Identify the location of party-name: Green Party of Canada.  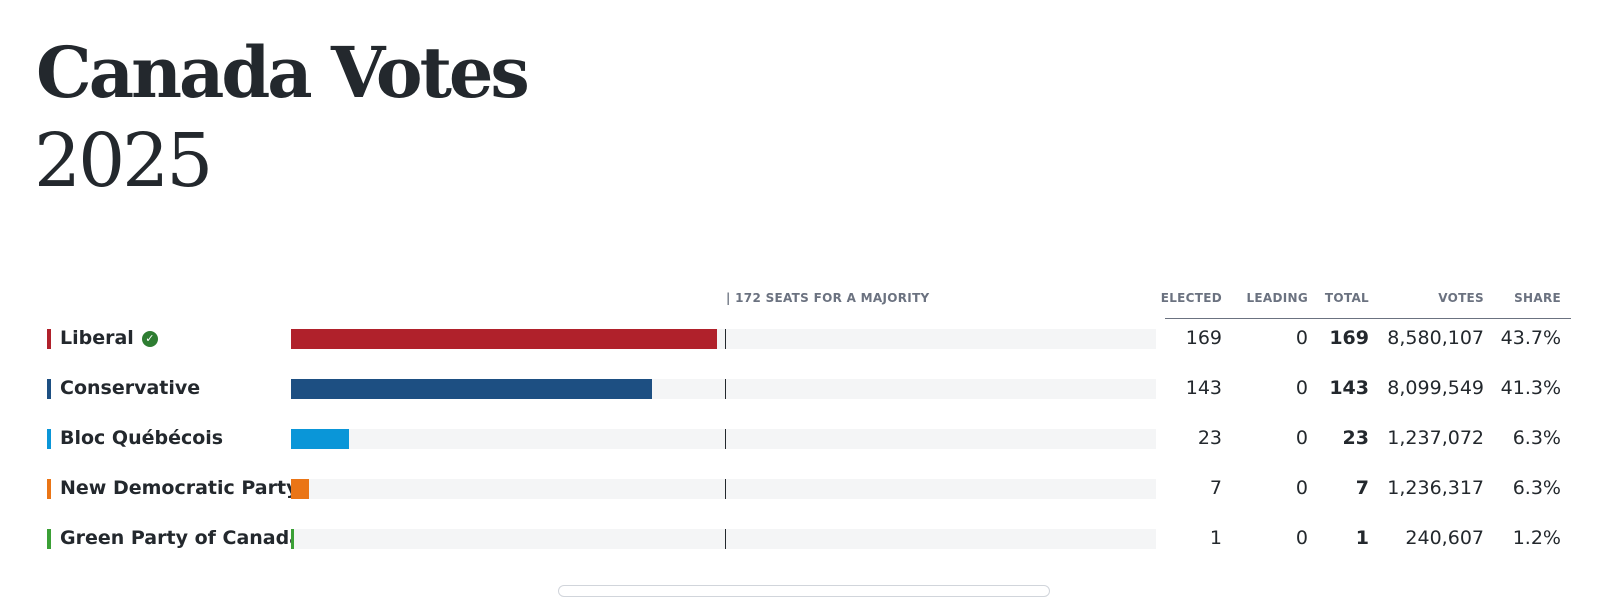
(181, 538).